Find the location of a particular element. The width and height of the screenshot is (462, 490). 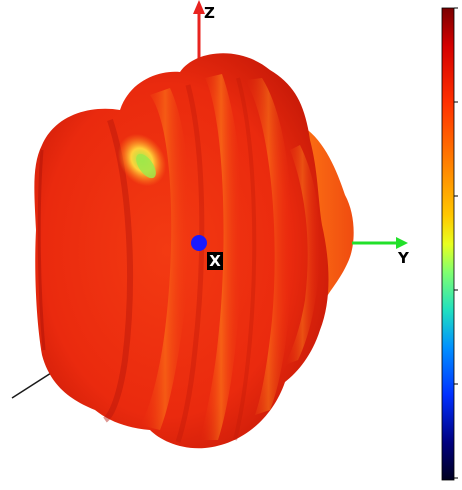

z-axis-label: Z is located at coordinates (209, 13).